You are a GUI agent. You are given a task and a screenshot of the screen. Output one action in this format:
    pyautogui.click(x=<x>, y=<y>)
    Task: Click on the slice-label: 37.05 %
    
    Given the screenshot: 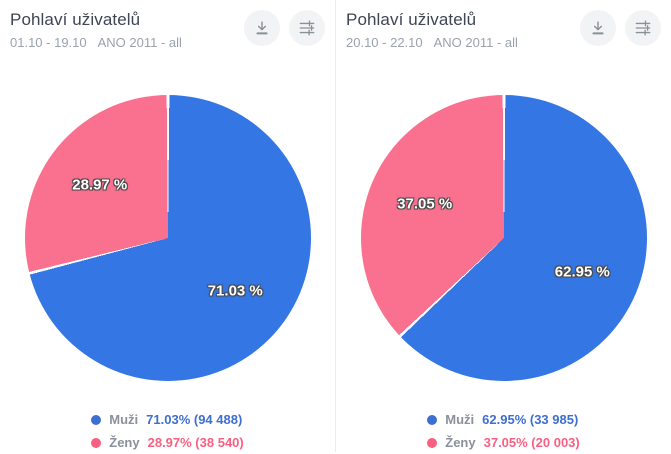 What is the action you would take?
    pyautogui.click(x=425, y=204)
    